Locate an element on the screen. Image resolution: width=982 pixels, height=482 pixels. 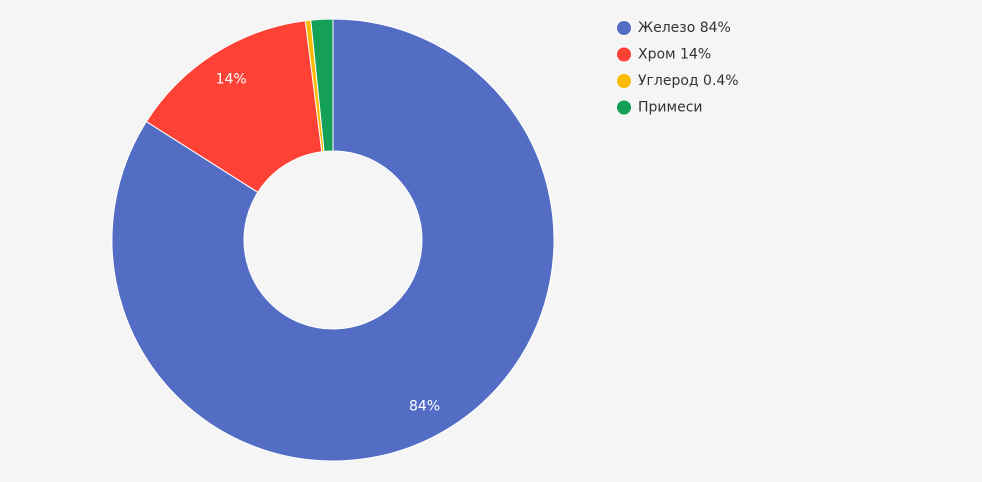
legend-text: Хром 14% is located at coordinates (674, 55).